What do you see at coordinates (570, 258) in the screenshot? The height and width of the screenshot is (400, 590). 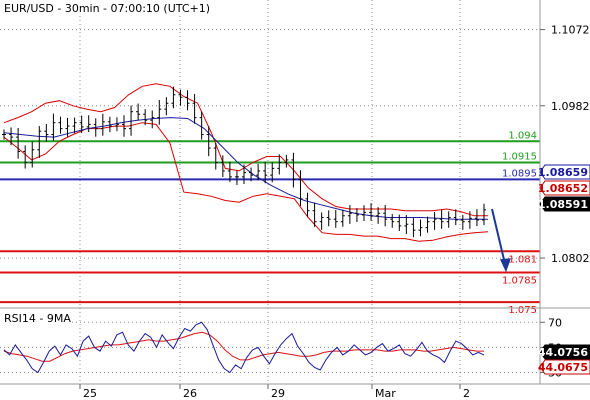 I see `price-tick-label: 1.0802` at bounding box center [570, 258].